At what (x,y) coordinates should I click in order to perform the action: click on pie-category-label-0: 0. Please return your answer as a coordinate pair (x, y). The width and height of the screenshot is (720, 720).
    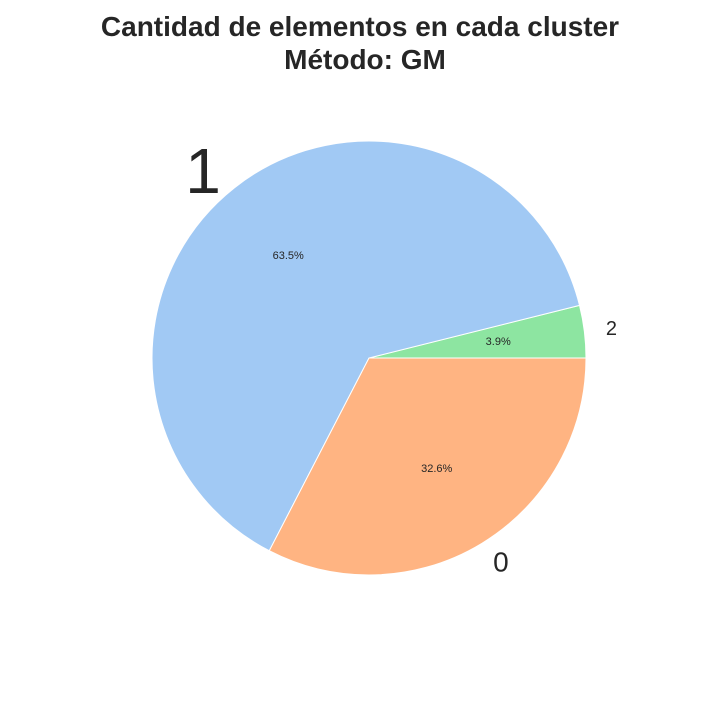
    Looking at the image, I should click on (501, 561).